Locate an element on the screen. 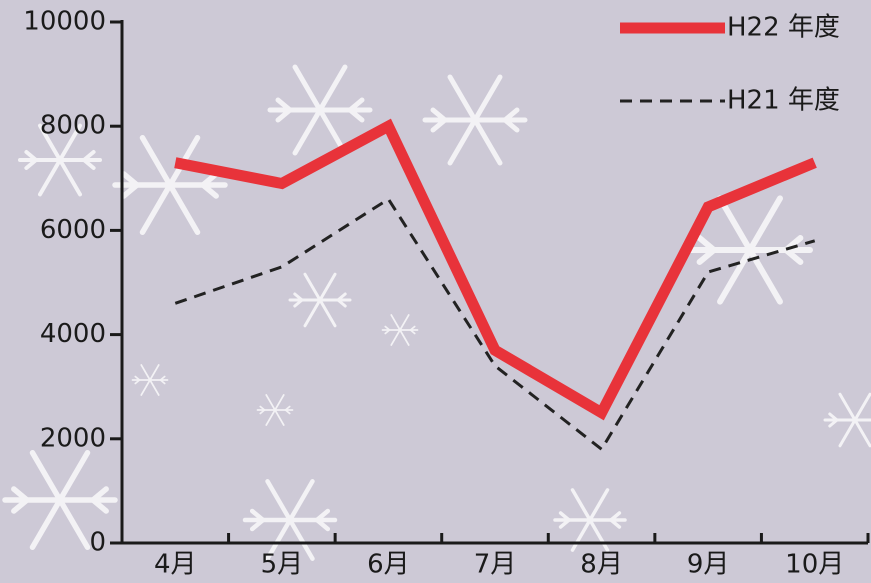 This screenshot has height=583, width=871. x-tick-label: 5月 is located at coordinates (282, 565).